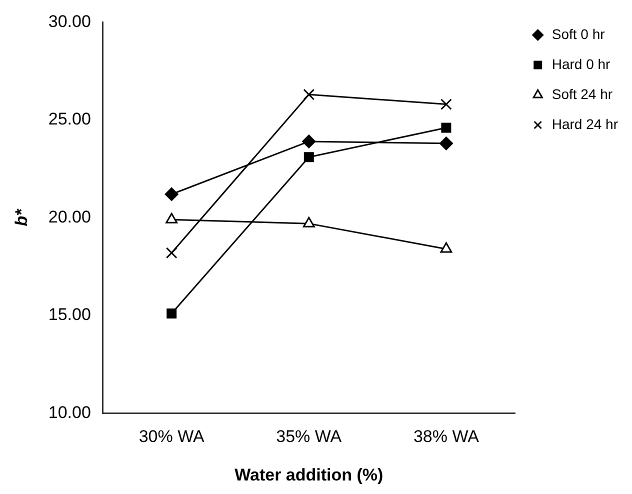 The width and height of the screenshot is (632, 494). I want to click on x-tick-label: 35% WA, so click(309, 436).